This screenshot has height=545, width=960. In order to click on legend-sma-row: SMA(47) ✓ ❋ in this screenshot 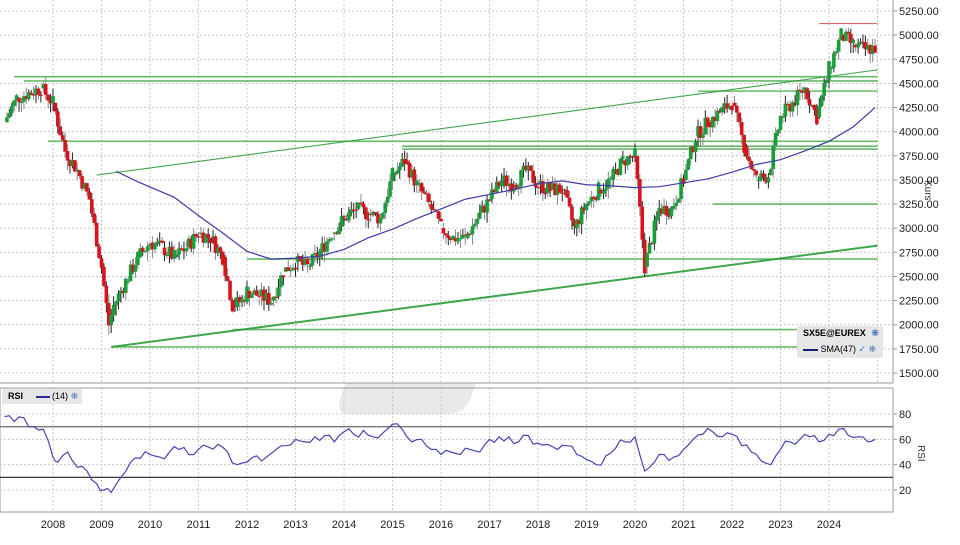, I will do `click(839, 349)`.